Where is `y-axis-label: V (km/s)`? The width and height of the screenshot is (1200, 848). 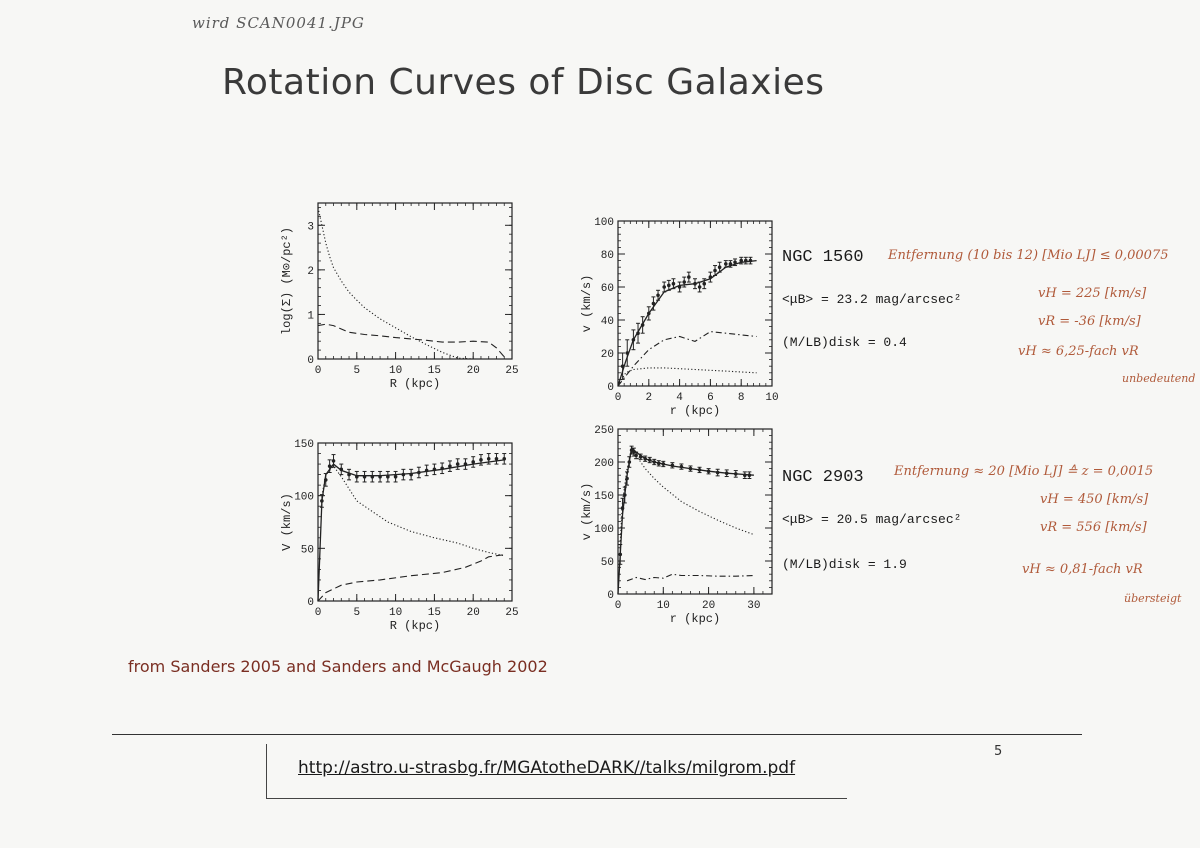
y-axis-label: V (km/s) is located at coordinates (287, 522).